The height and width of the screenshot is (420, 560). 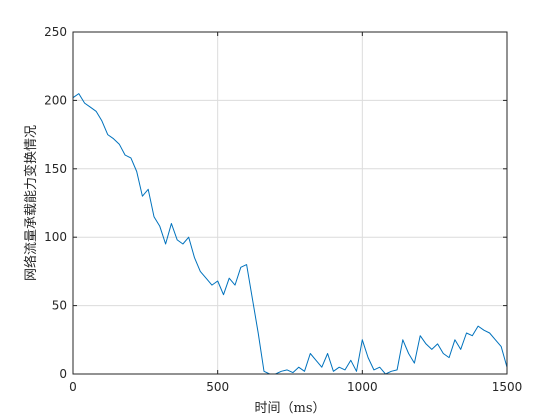 I want to click on y-tick-label: 0, so click(x=63, y=374).